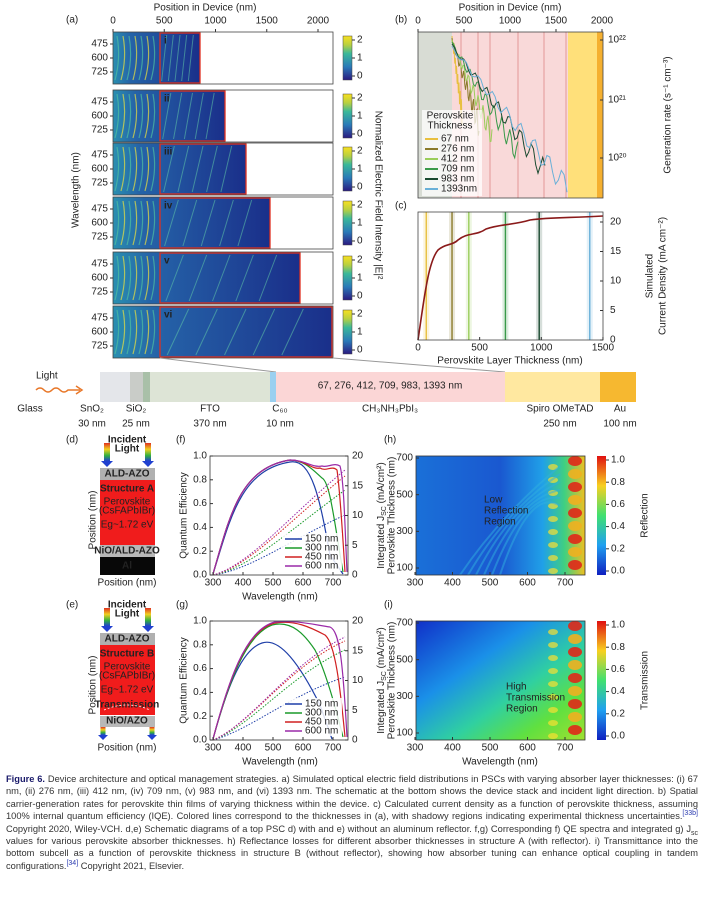 This screenshot has height=905, width=704. Describe the element at coordinates (127, 690) in the screenshot. I see `layer-label: Eg~1.72 eV` at that location.